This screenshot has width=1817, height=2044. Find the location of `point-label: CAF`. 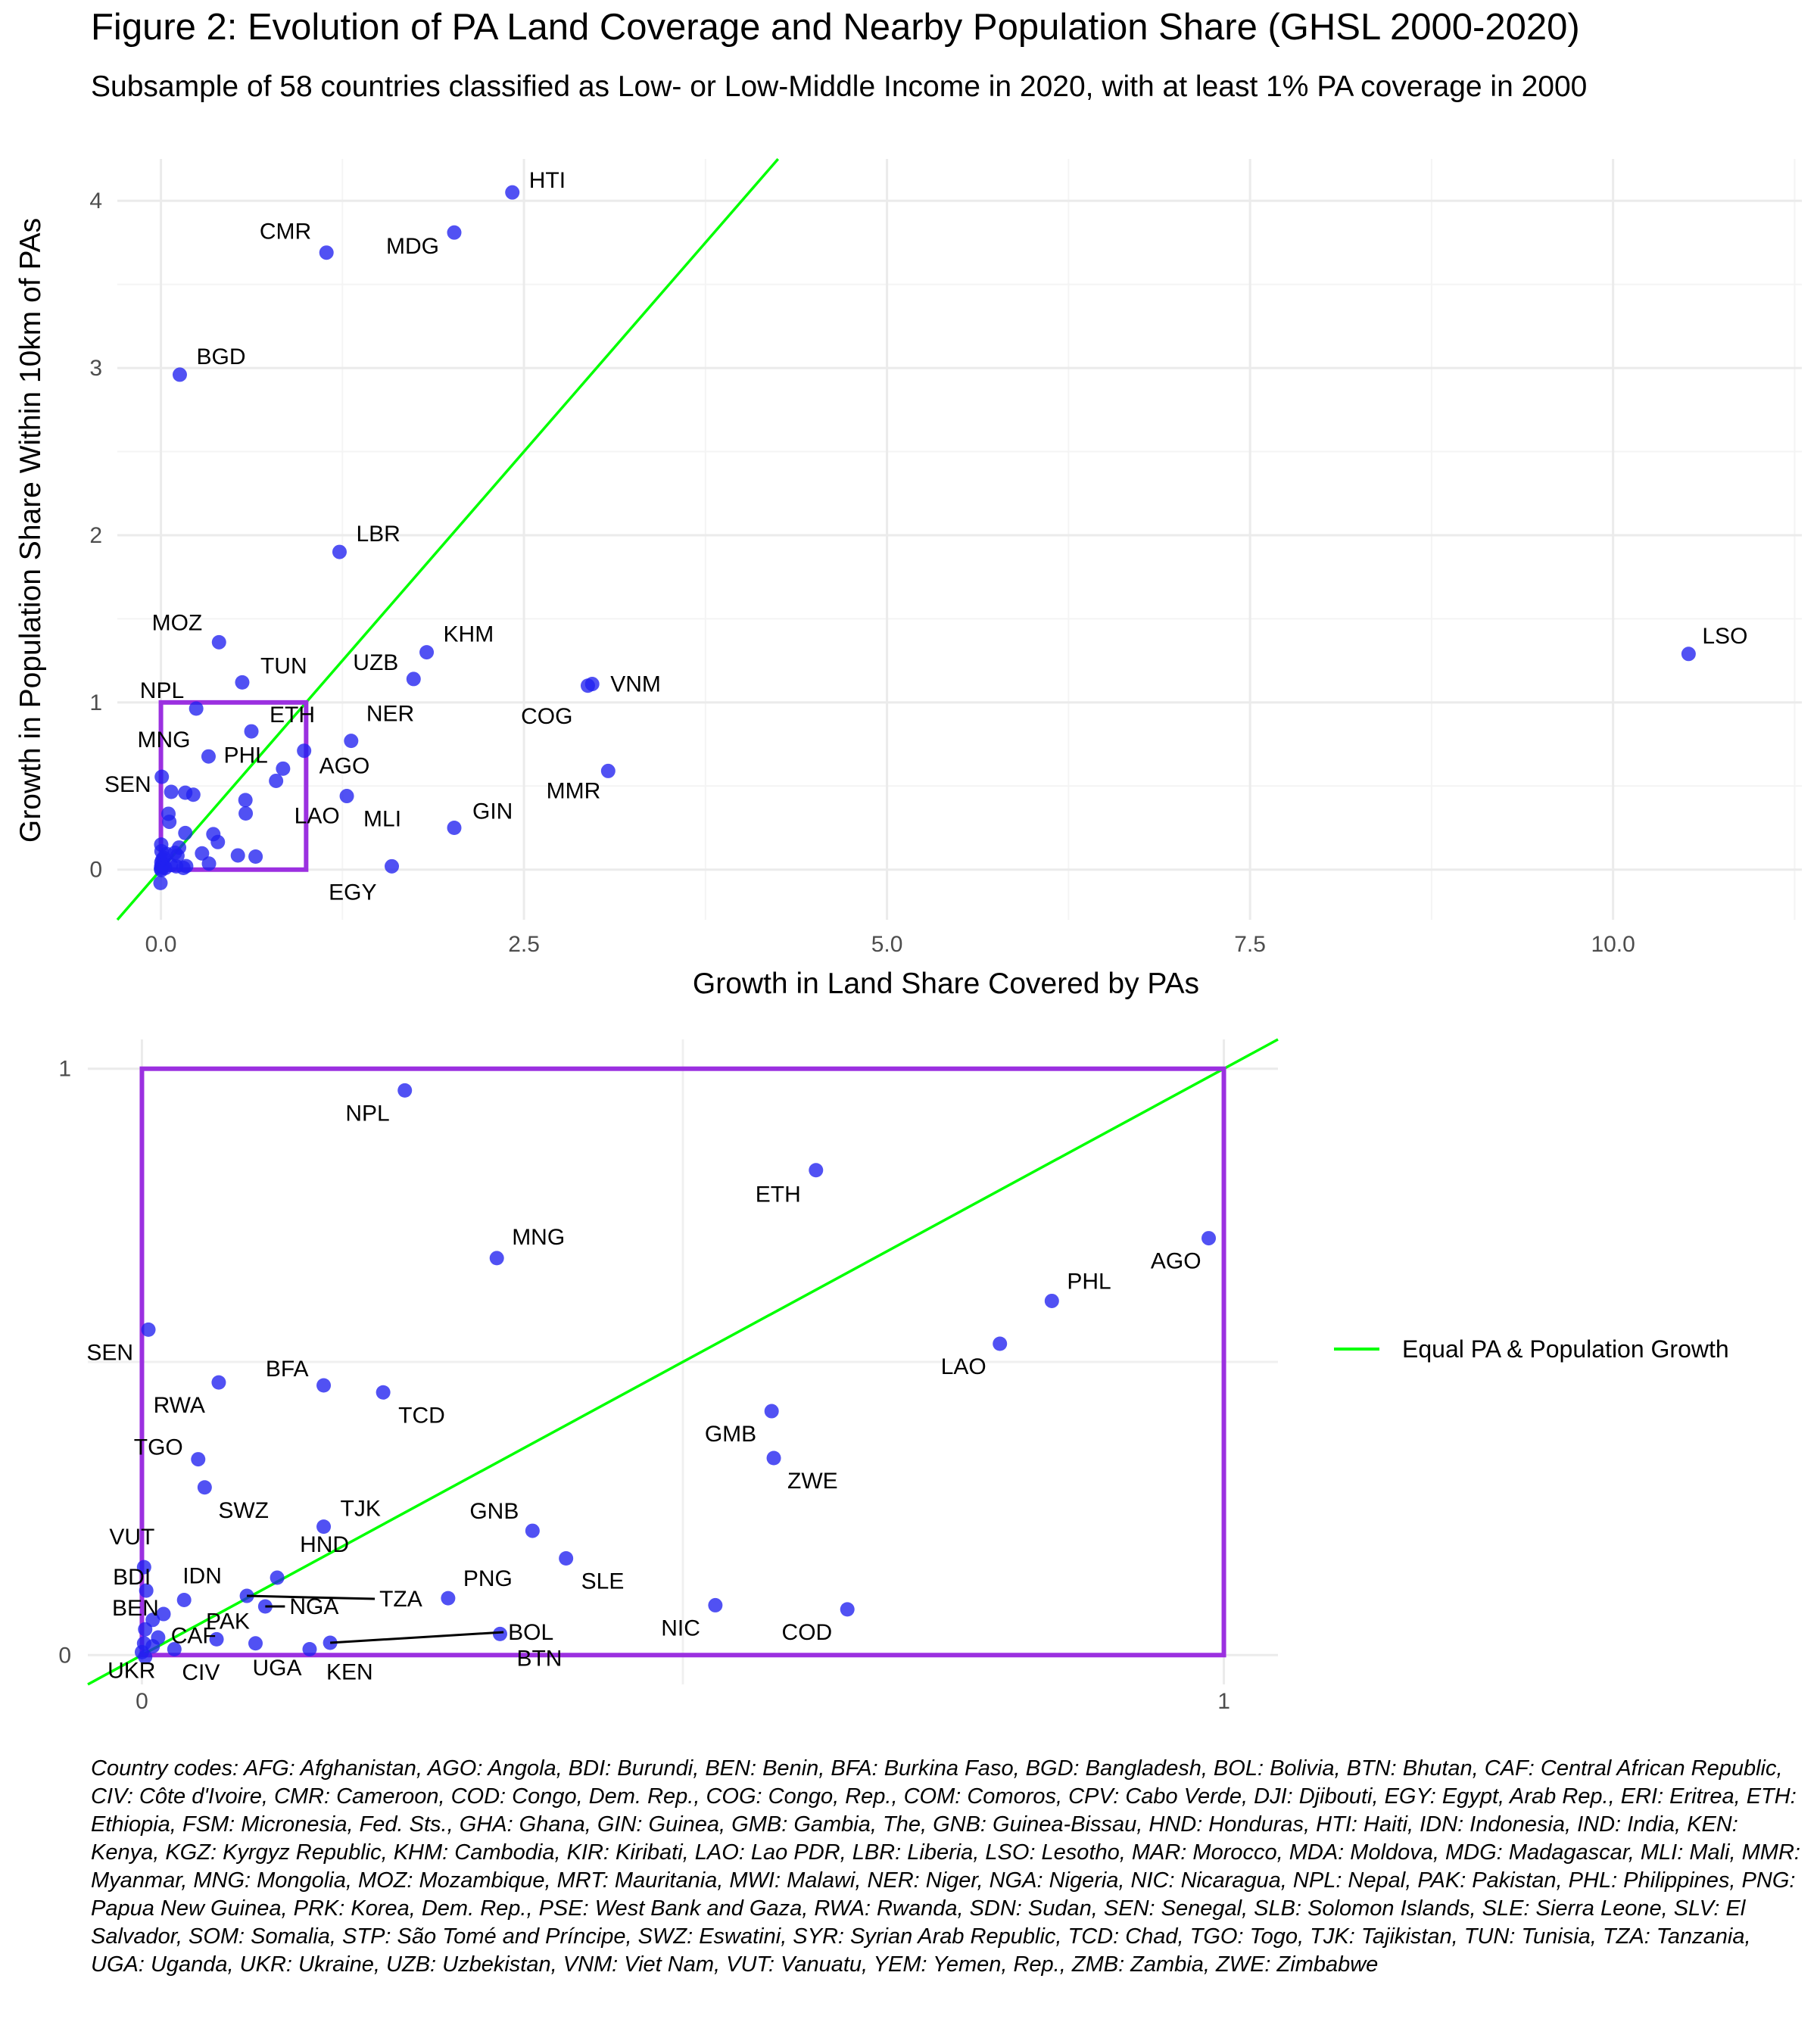

point-label: CAF is located at coordinates (194, 1636).